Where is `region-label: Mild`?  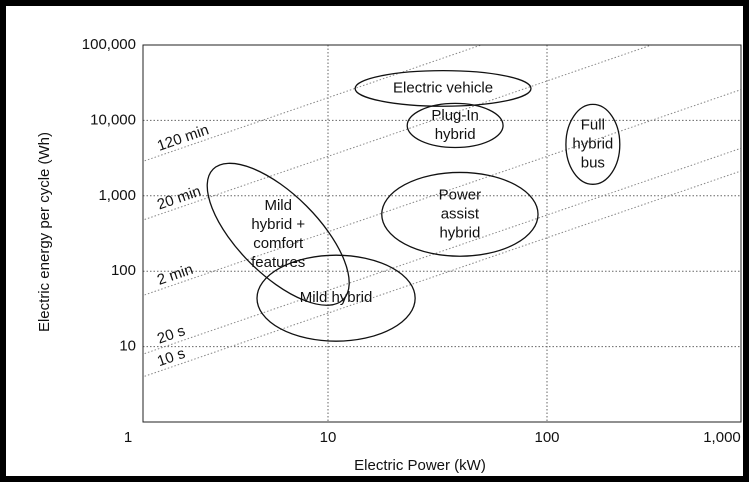 region-label: Mild is located at coordinates (278, 205).